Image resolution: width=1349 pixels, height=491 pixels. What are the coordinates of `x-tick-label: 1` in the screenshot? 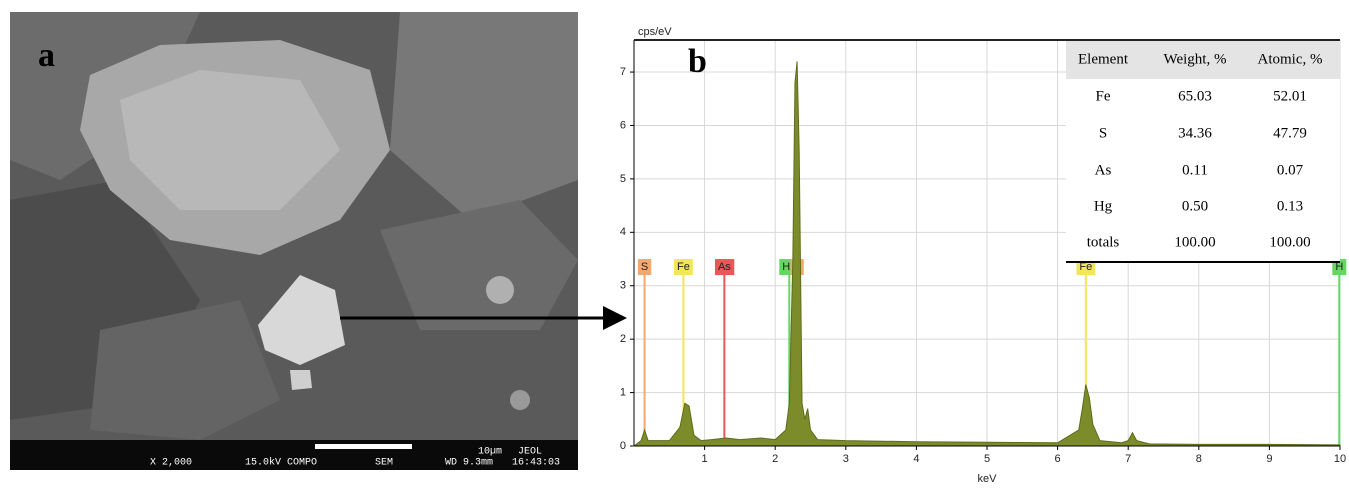 It's located at (705, 459).